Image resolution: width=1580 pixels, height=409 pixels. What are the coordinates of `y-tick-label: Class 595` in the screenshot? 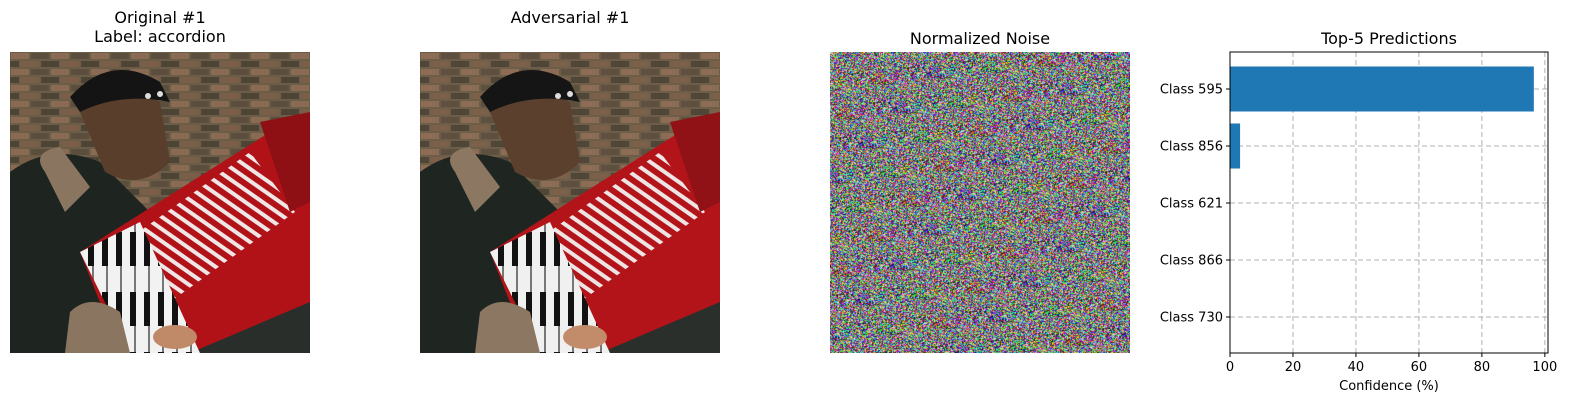 It's located at (1191, 90).